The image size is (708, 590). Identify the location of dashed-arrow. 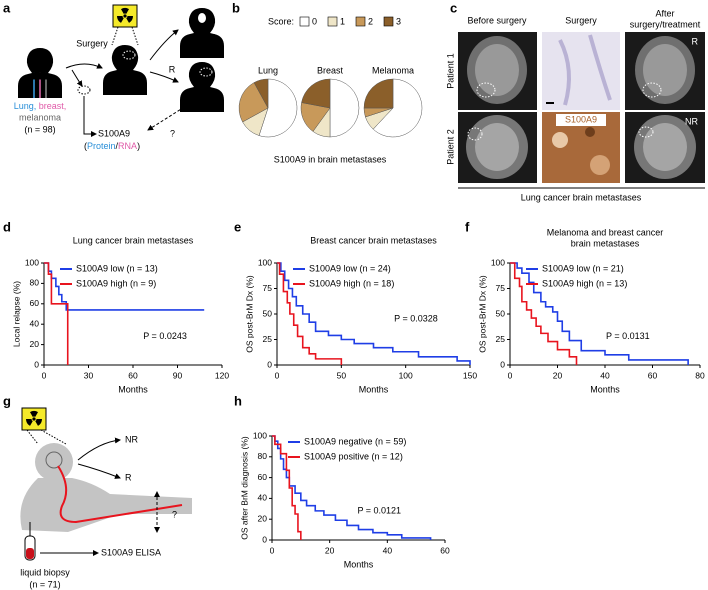
(167, 118).